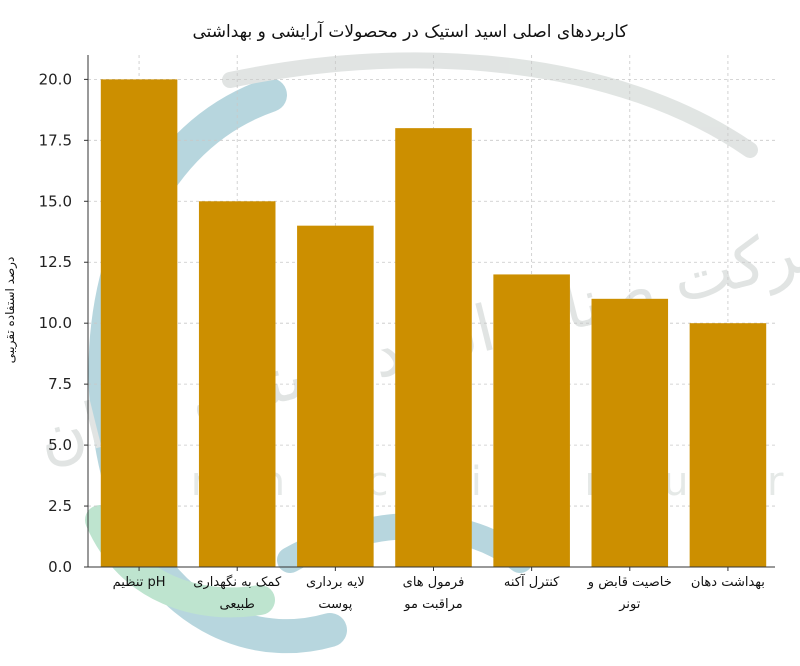 Image resolution: width=800 pixels, height=666 pixels. Describe the element at coordinates (60, 384) in the screenshot. I see `y-tick-label: 7.5` at that location.